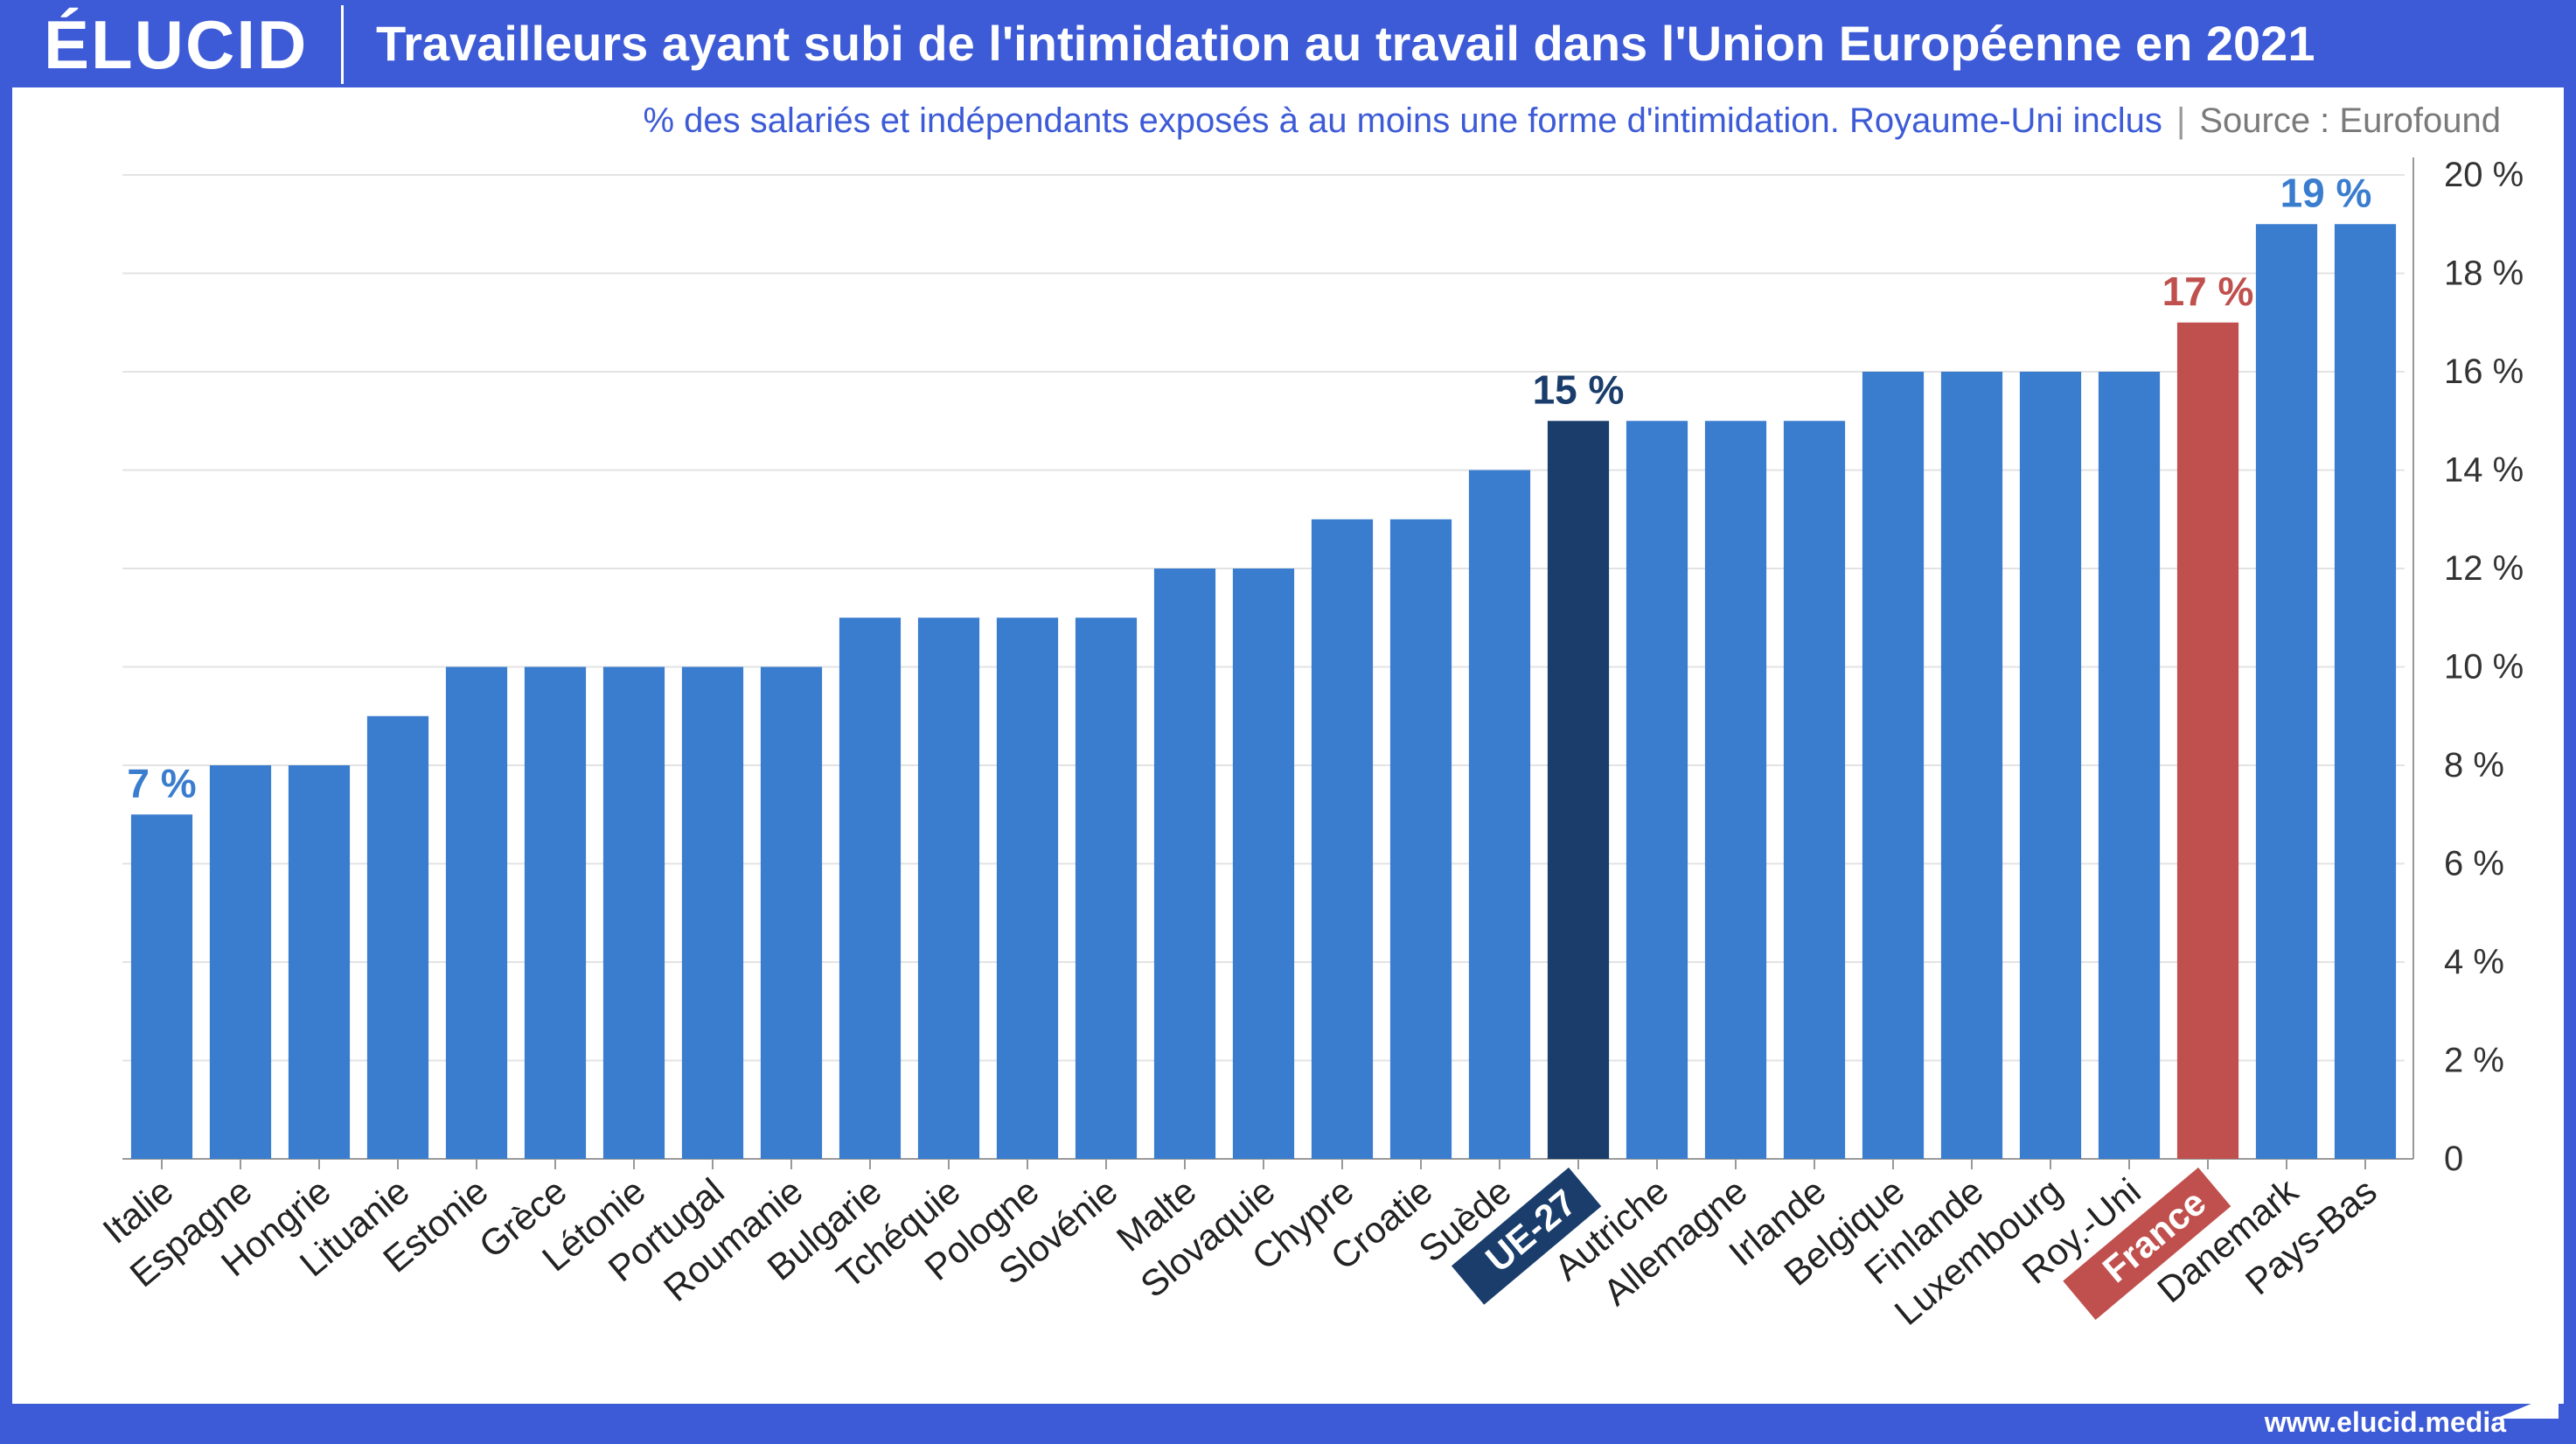  What do you see at coordinates (1342, 839) in the screenshot?
I see `bar-chypre` at bounding box center [1342, 839].